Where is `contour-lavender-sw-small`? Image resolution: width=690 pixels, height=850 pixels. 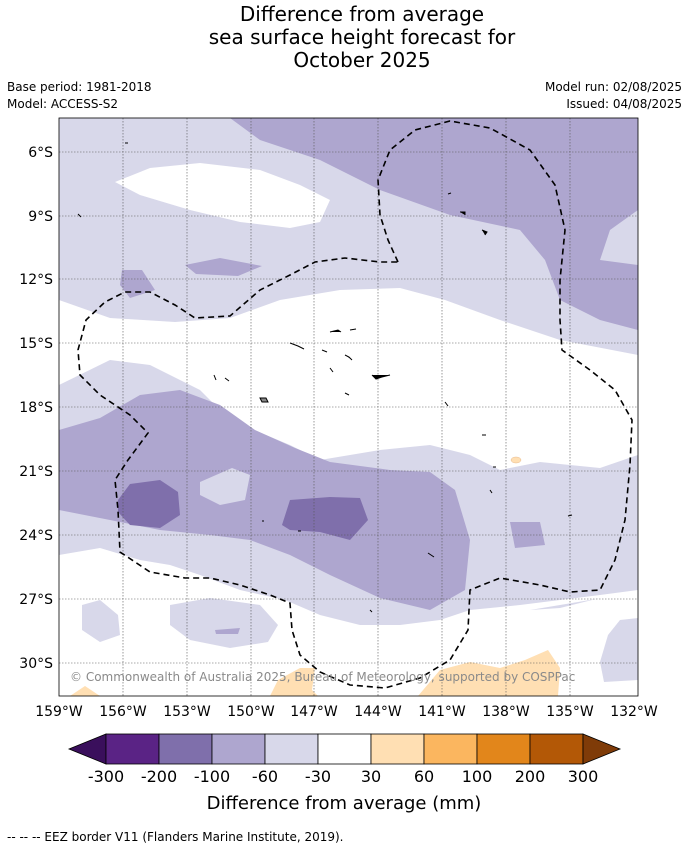
contour-lavender-sw-small is located at coordinates (227, 631).